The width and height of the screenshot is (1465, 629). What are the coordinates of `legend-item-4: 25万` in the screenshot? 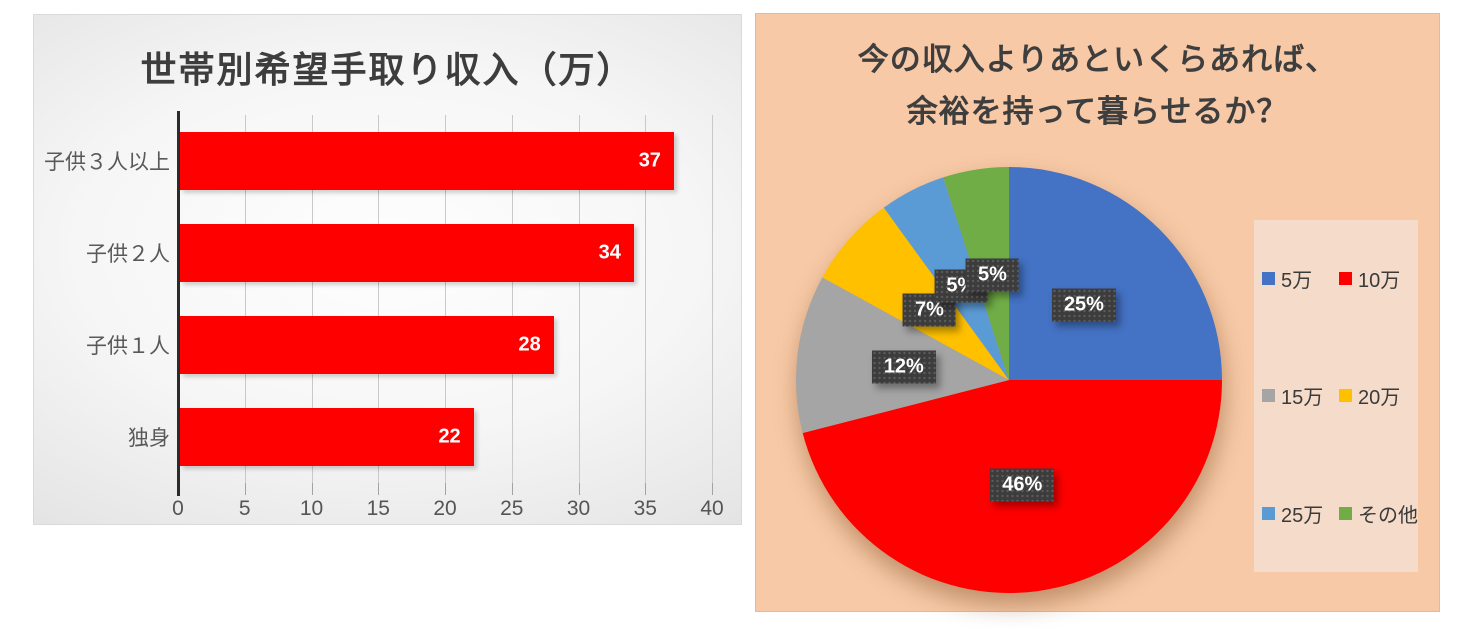 It's located at (1292, 513).